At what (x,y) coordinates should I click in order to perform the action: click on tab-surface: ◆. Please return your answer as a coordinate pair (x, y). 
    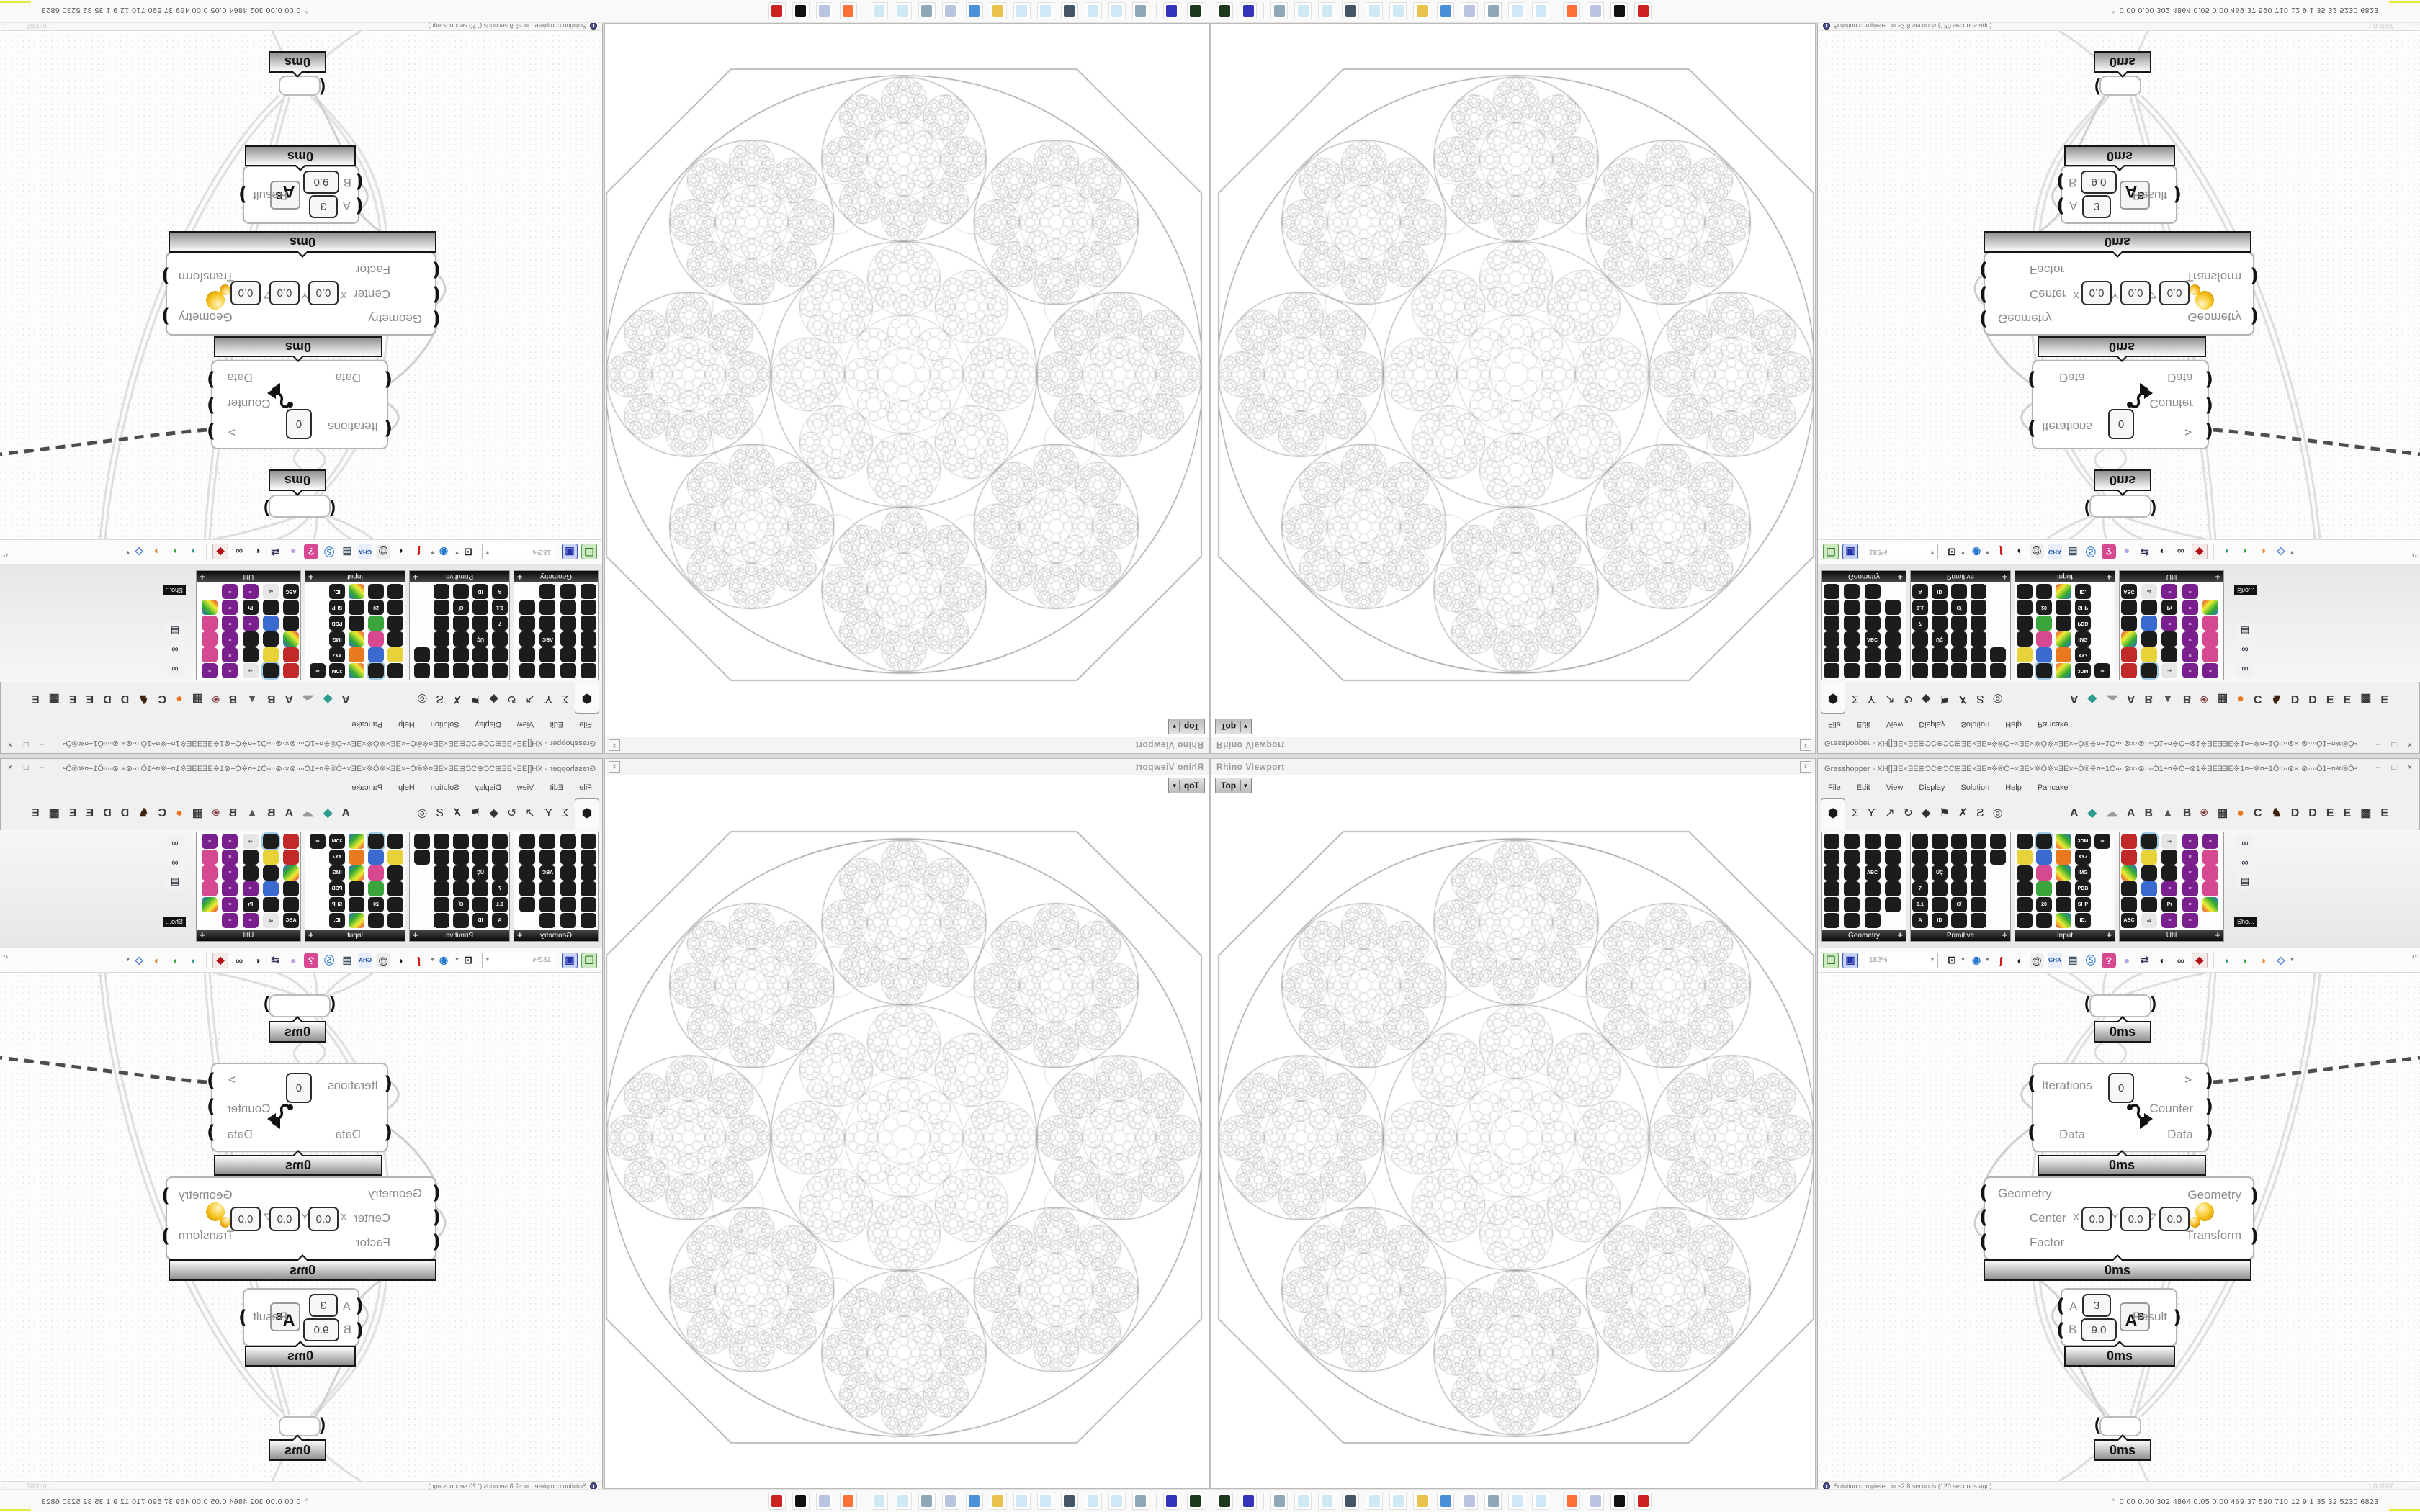
    Looking at the image, I should click on (1926, 813).